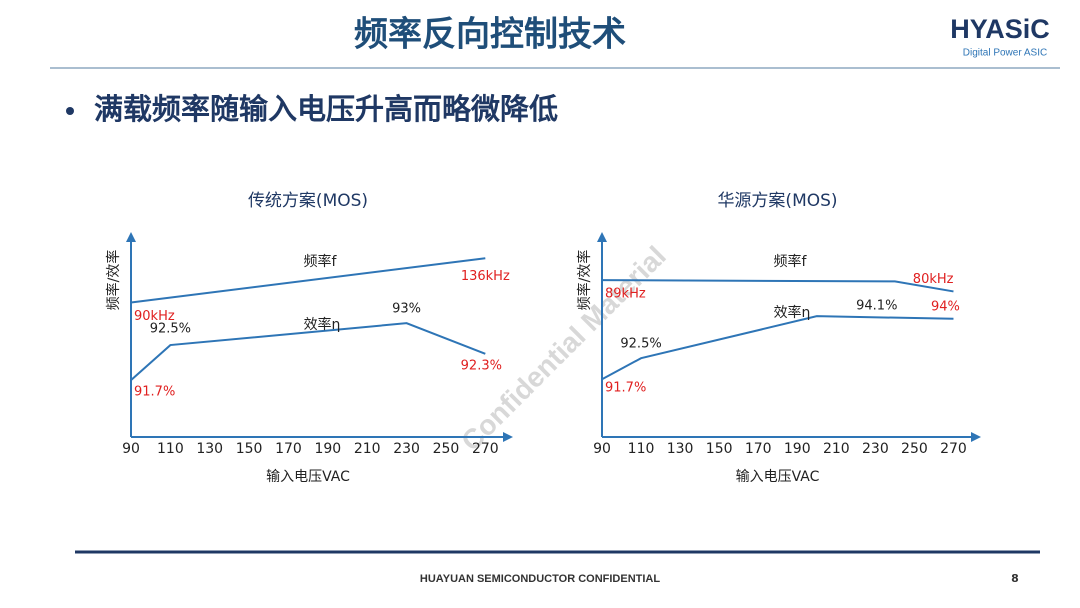  I want to click on value-label: 94%, so click(945, 306).